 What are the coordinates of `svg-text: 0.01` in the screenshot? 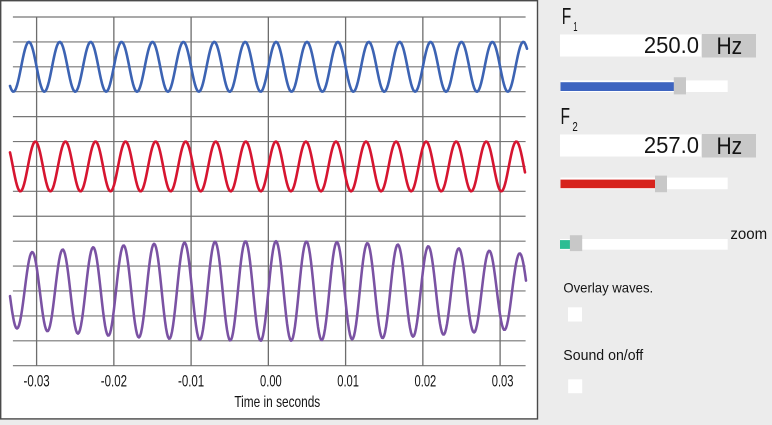 It's located at (348, 380).